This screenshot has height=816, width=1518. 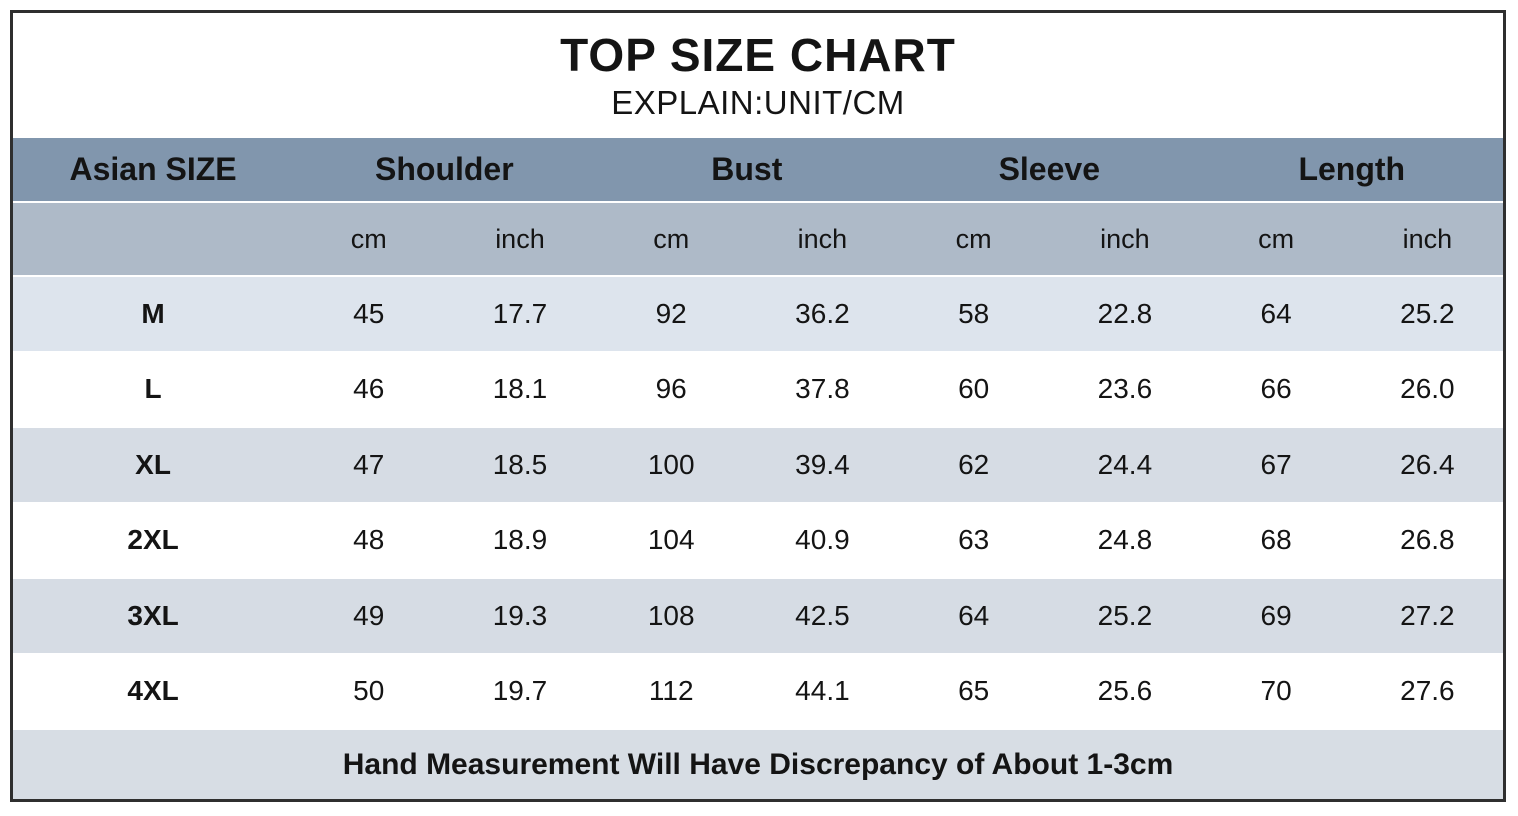 I want to click on table-row: 3XL 49 19.3 108 42.5 64 25.2 69 27.2, so click(x=758, y=616).